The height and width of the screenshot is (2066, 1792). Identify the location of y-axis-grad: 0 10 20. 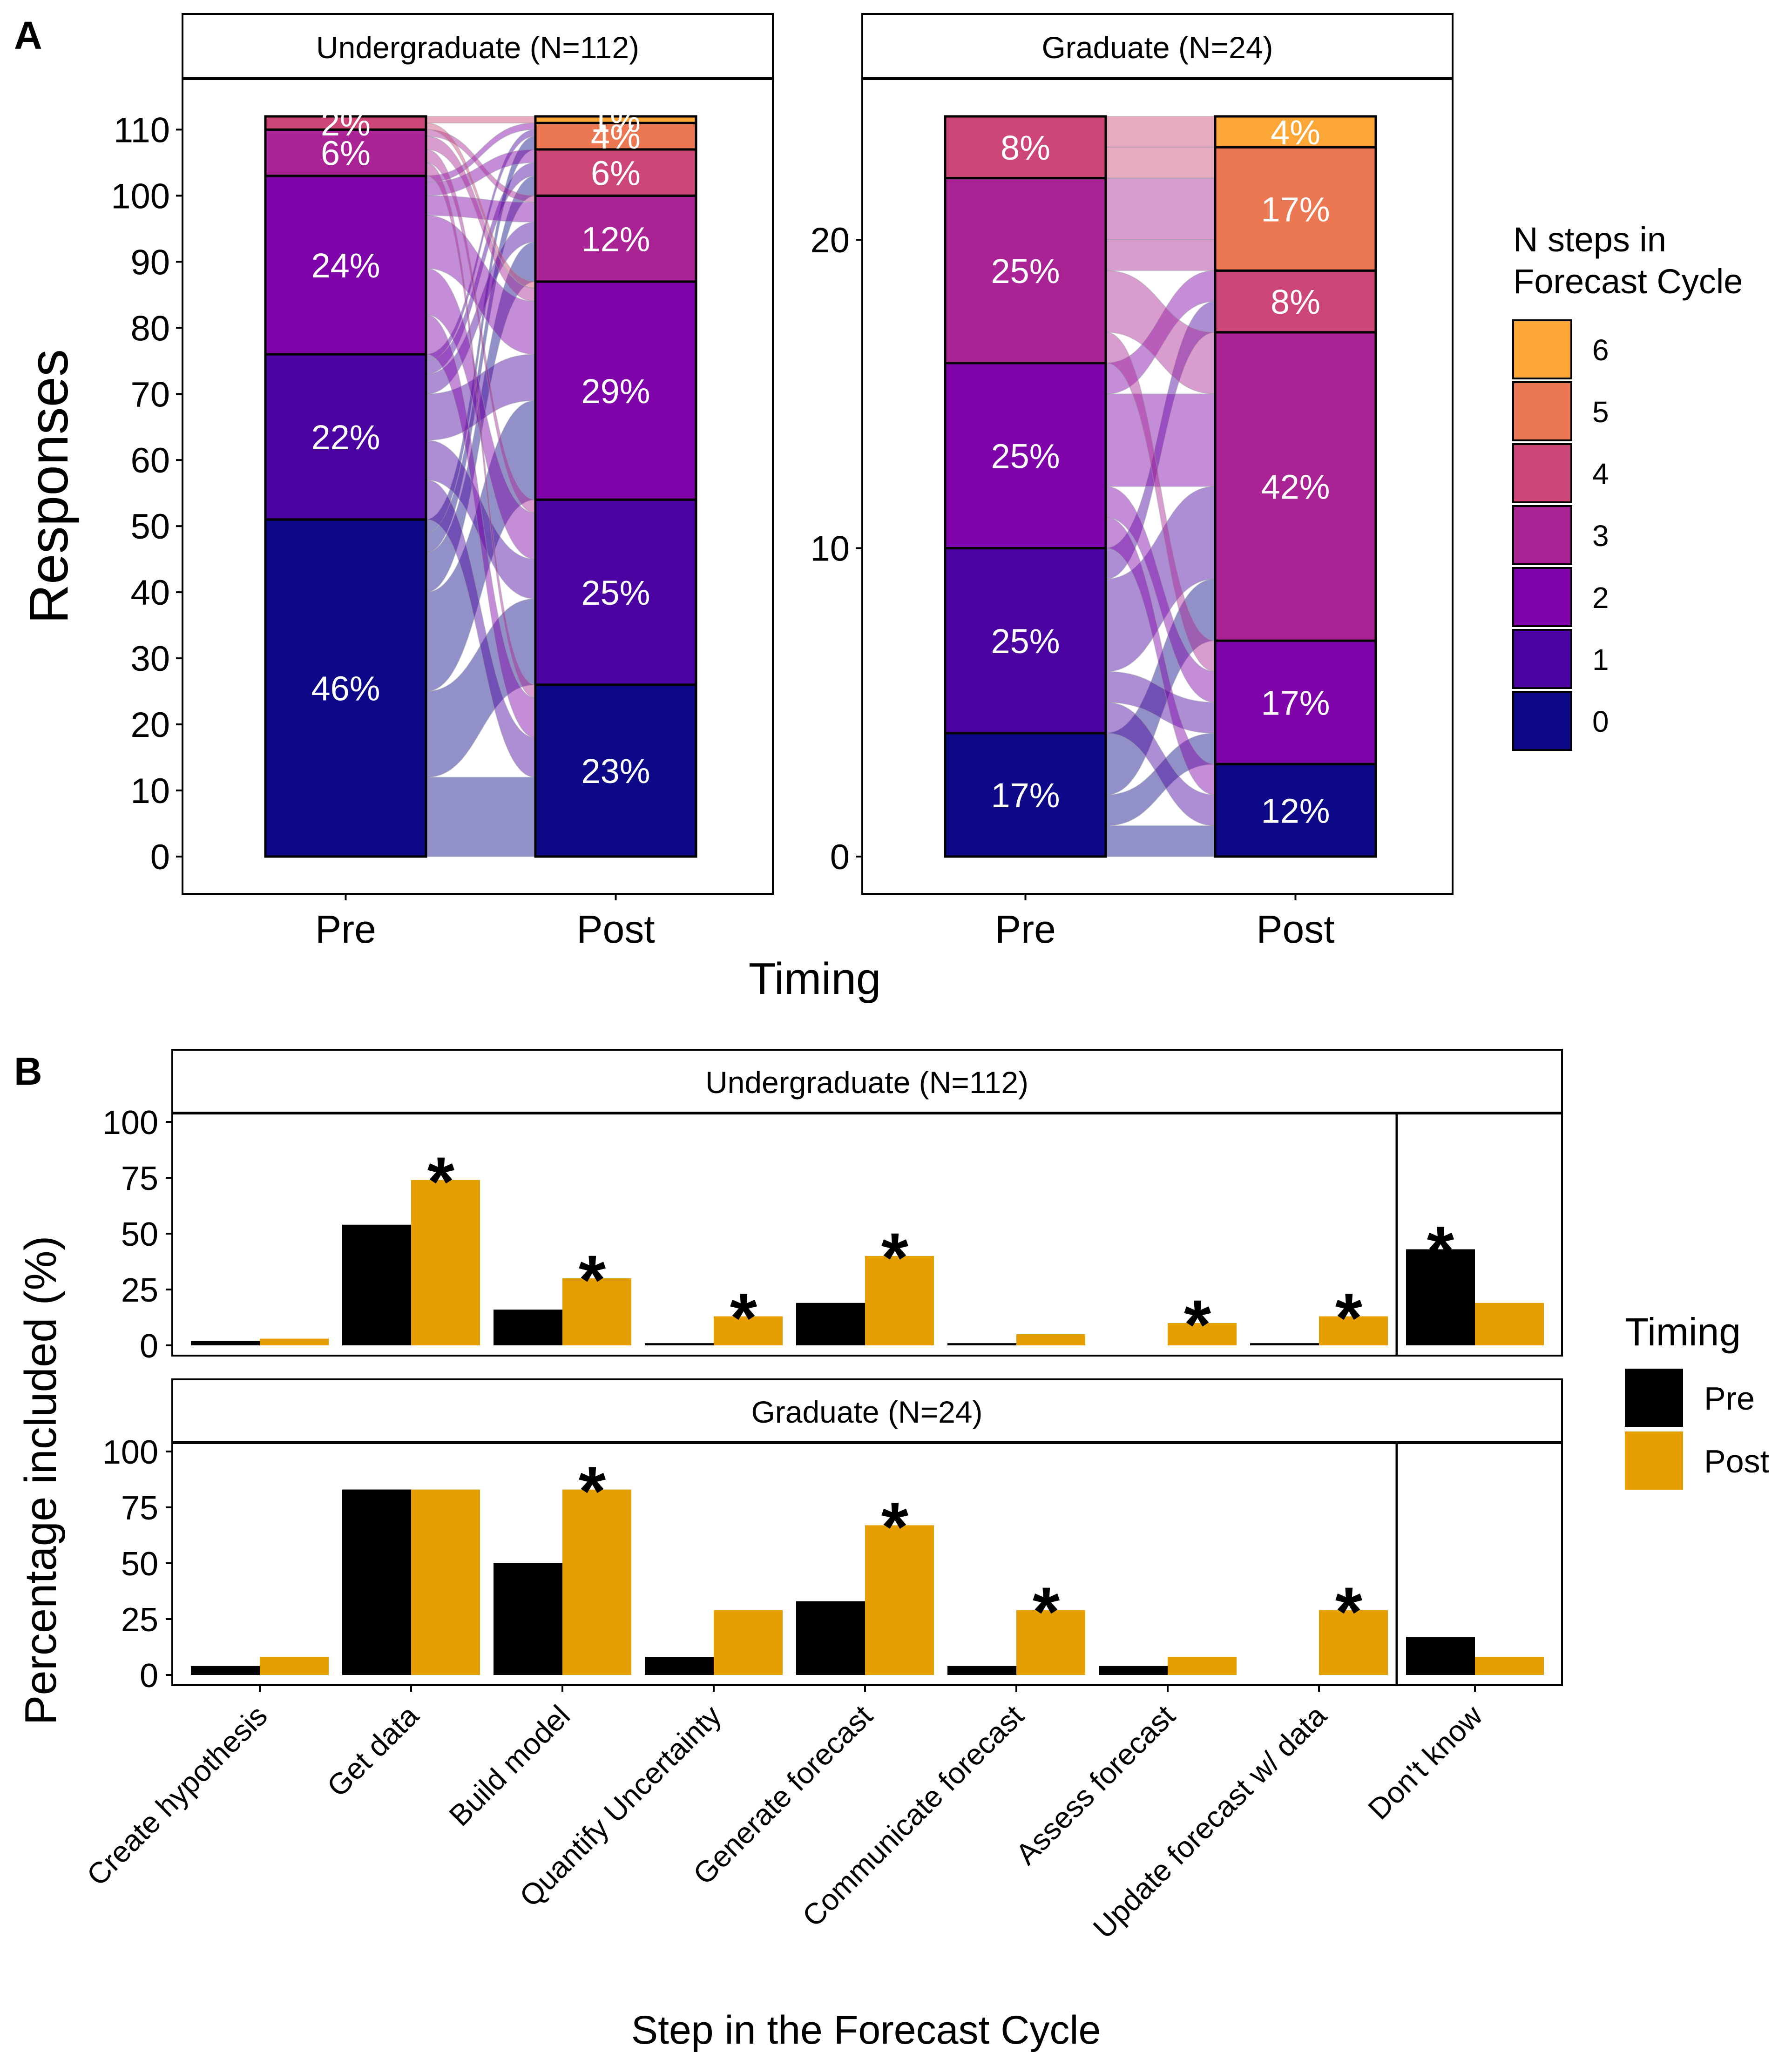
(836, 549).